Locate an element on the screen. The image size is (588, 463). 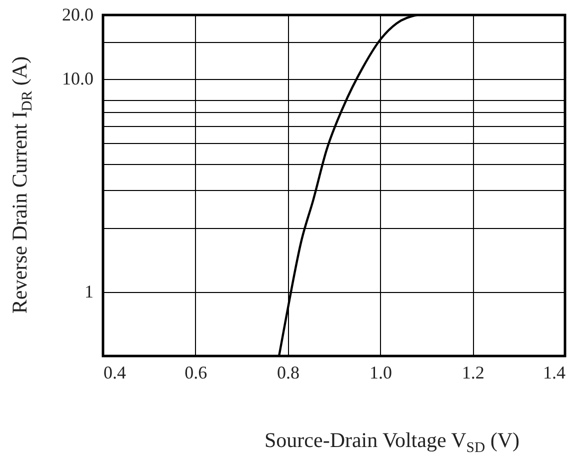
y-tick-label: 10.0 is located at coordinates (78, 78).